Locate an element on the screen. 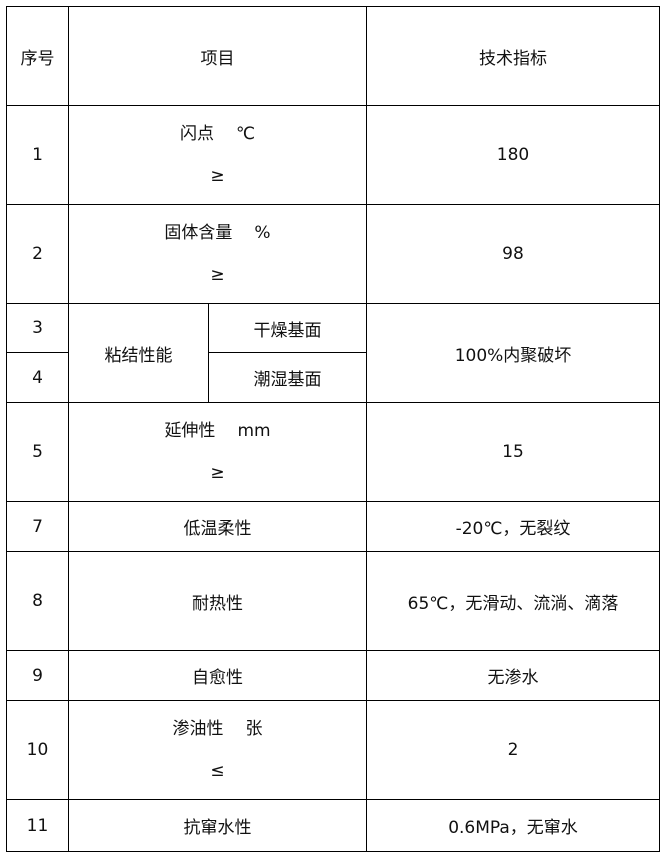 This screenshot has width=664, height=857. table-row: 7 低温柔性 -20℃，无裂纹 is located at coordinates (333, 526).